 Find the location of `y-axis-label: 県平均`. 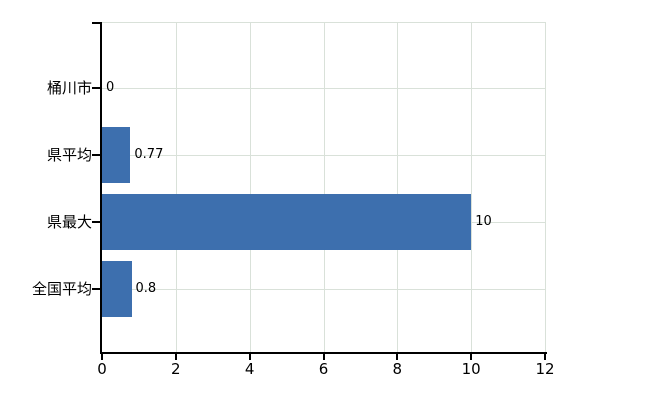

y-axis-label: 県平均 is located at coordinates (69, 155).